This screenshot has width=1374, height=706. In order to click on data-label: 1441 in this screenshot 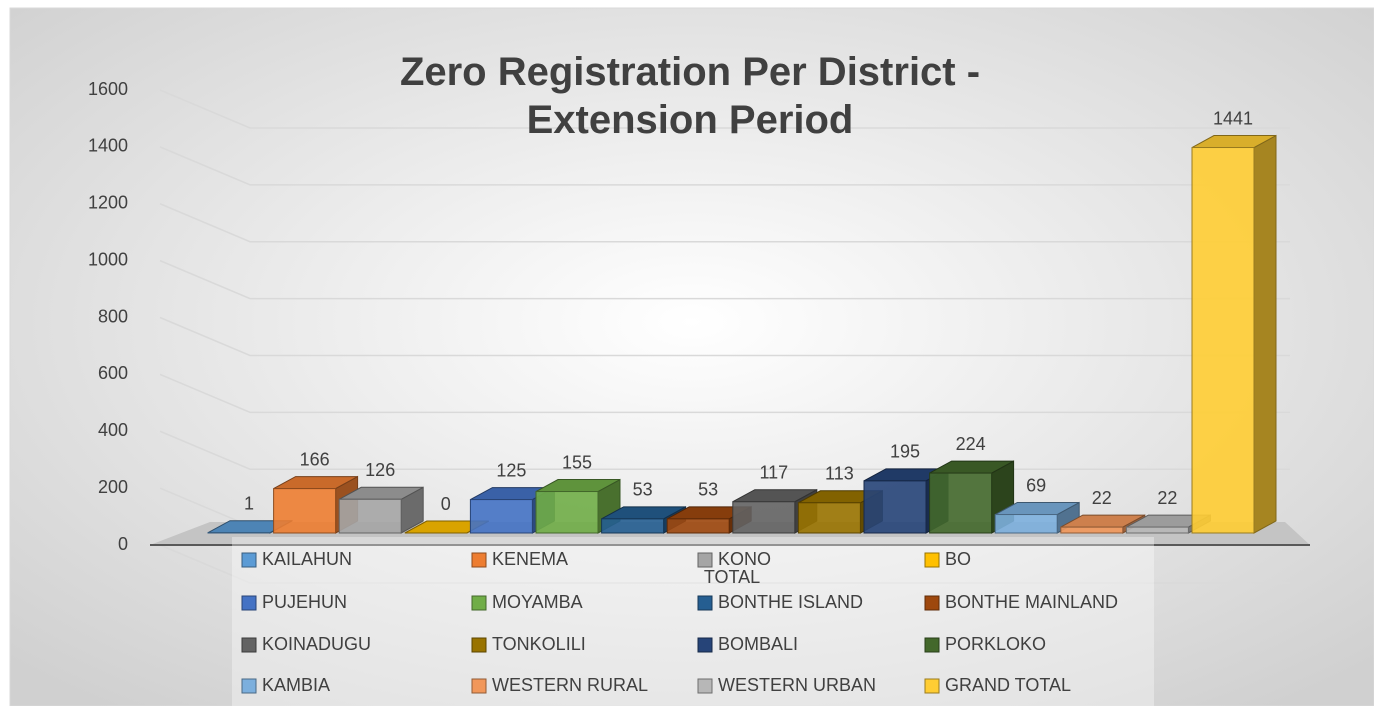, I will do `click(1233, 118)`.